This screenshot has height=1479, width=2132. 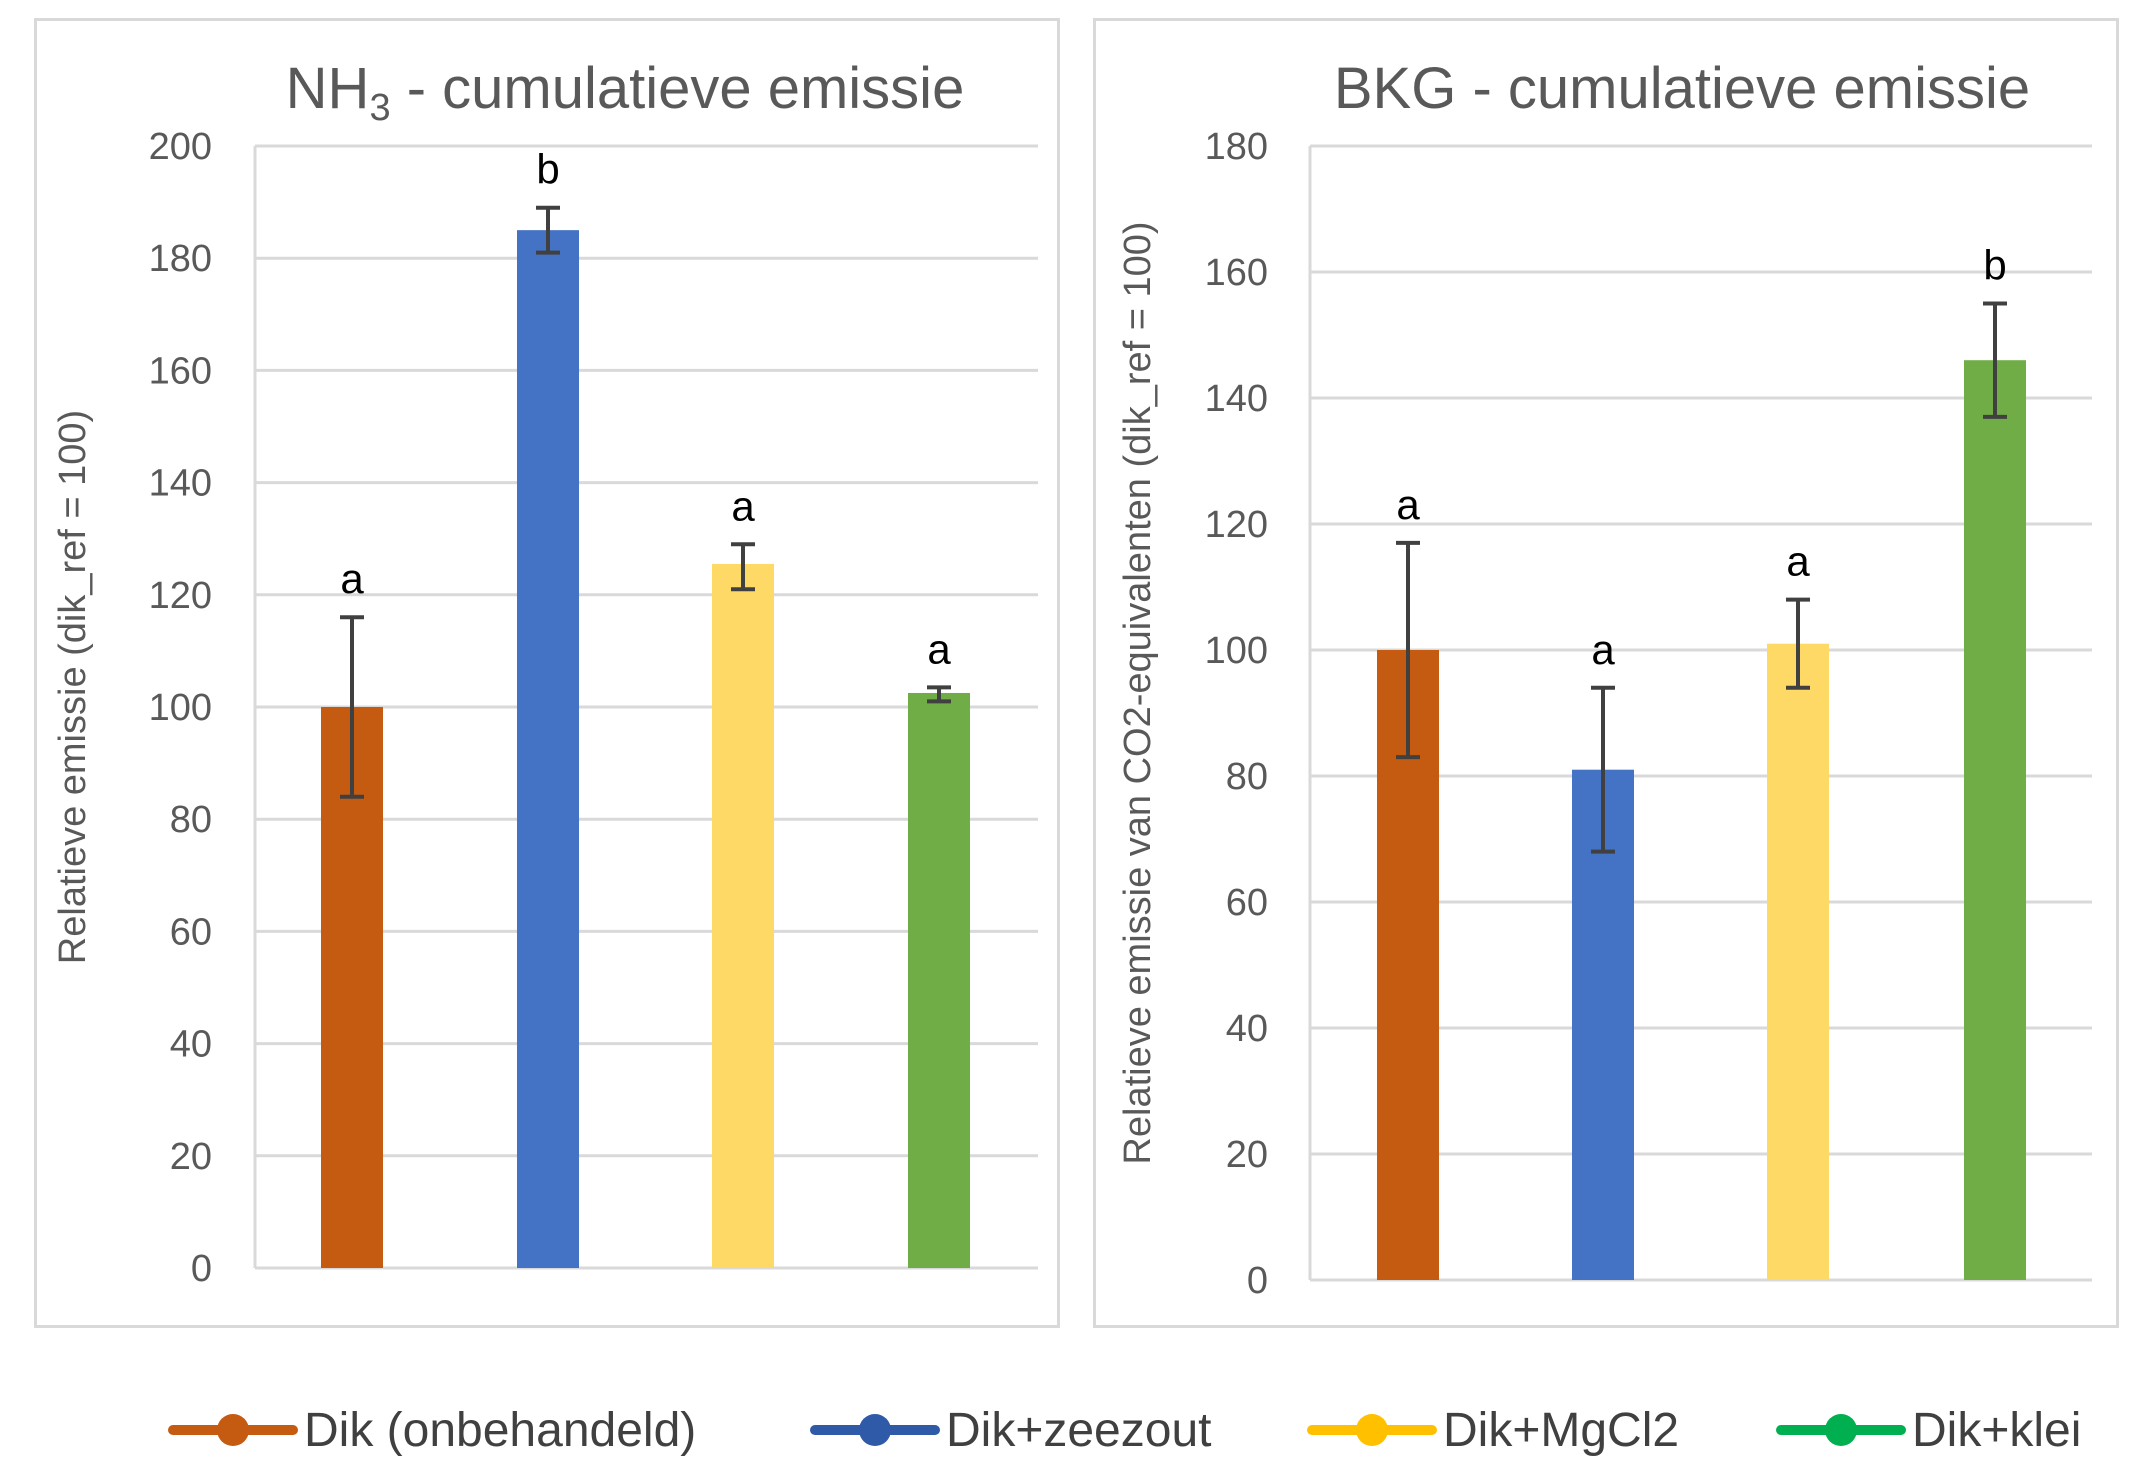 I want to click on chart-title-nh3: NH3 - cumulatieve emissie, so click(x=625, y=92).